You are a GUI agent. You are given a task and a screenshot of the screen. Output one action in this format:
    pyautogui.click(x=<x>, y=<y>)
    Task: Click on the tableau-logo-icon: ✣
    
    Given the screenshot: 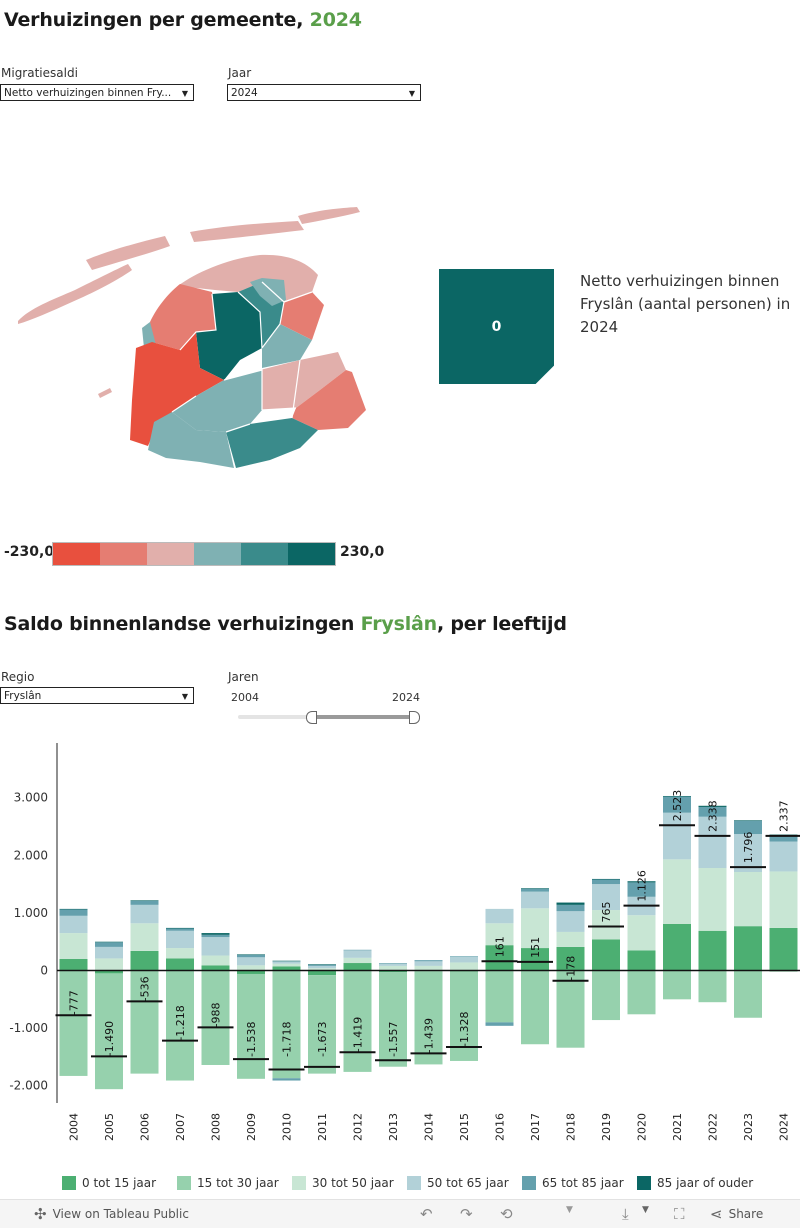 What is the action you would take?
    pyautogui.click(x=40, y=1214)
    